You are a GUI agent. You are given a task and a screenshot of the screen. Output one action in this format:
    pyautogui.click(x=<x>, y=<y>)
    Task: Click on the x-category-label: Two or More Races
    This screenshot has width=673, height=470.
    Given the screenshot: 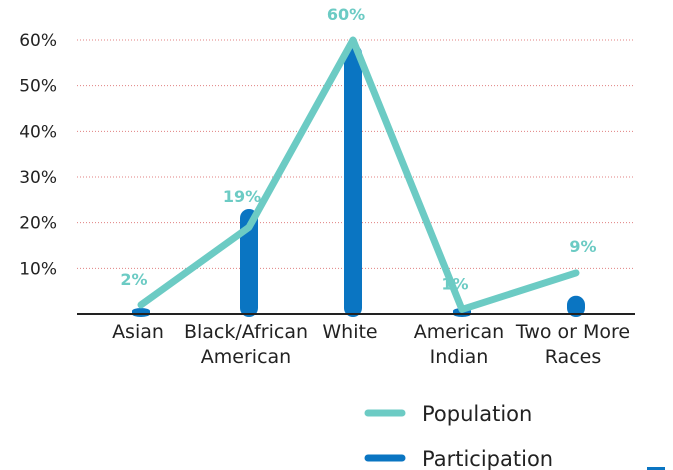 What is the action you would take?
    pyautogui.click(x=572, y=344)
    